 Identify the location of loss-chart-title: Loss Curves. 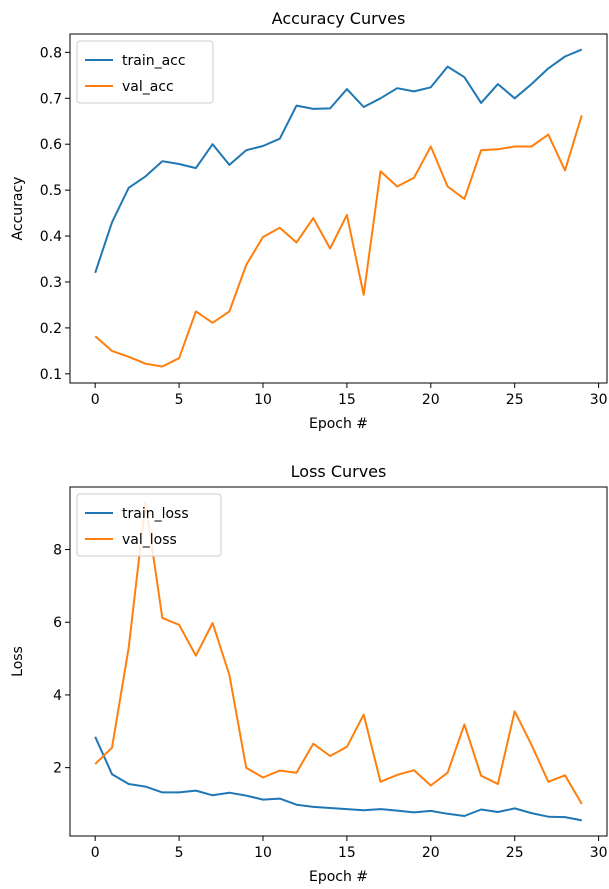
(339, 471).